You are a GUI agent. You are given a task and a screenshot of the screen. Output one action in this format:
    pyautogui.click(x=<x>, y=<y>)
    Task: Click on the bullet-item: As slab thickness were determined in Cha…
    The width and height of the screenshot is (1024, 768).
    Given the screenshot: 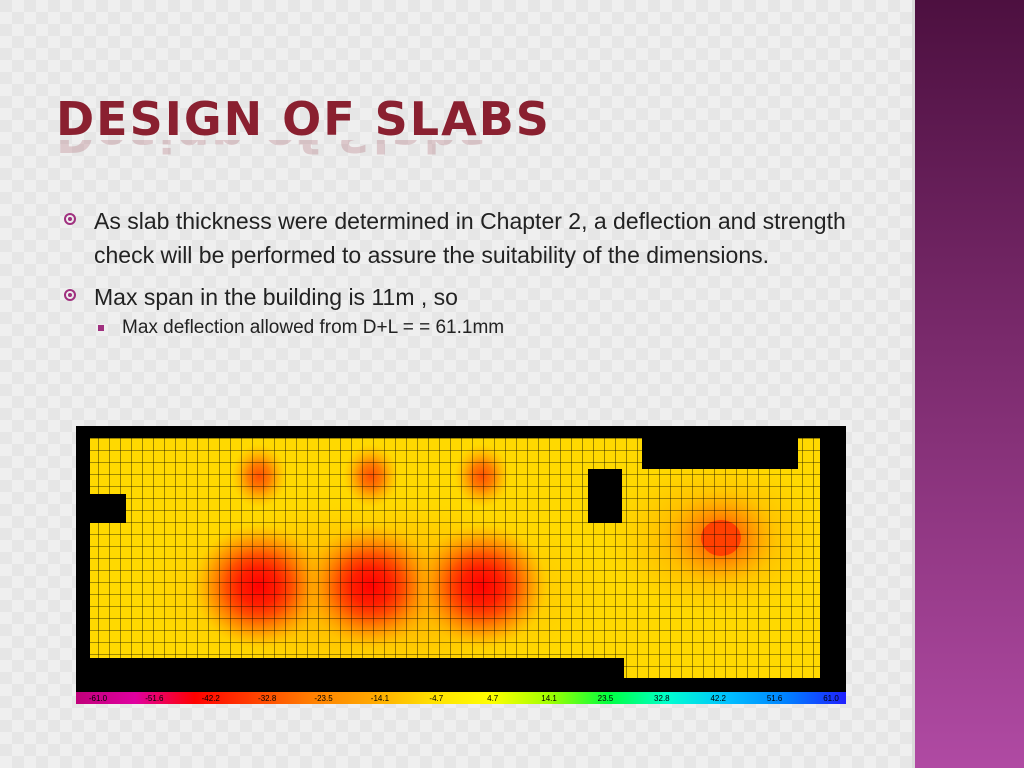 What is the action you would take?
    pyautogui.click(x=462, y=238)
    